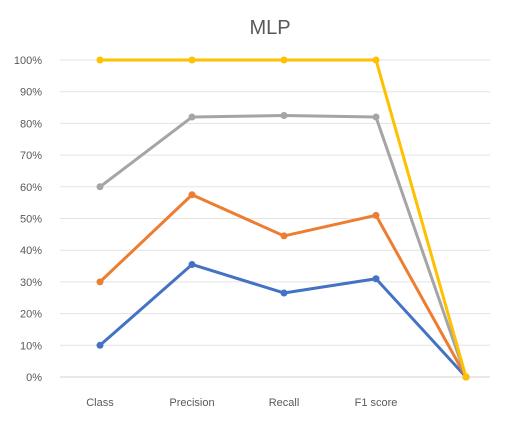  I want to click on y-tick-label: 90%, so click(31, 93).